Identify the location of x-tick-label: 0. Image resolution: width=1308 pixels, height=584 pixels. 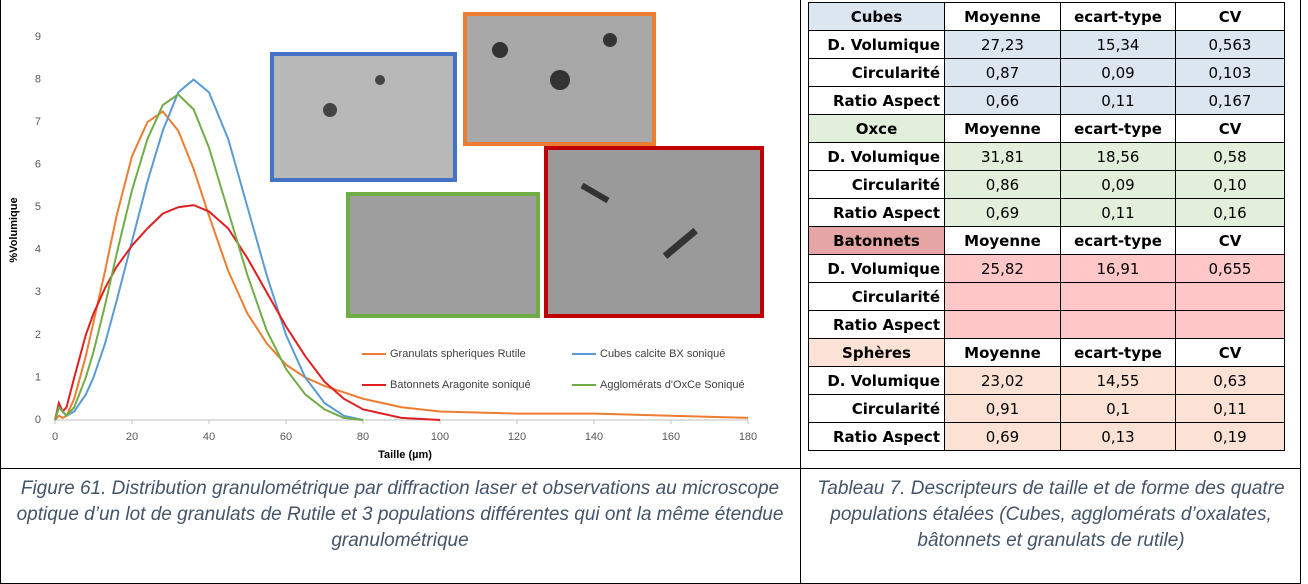
(55, 437).